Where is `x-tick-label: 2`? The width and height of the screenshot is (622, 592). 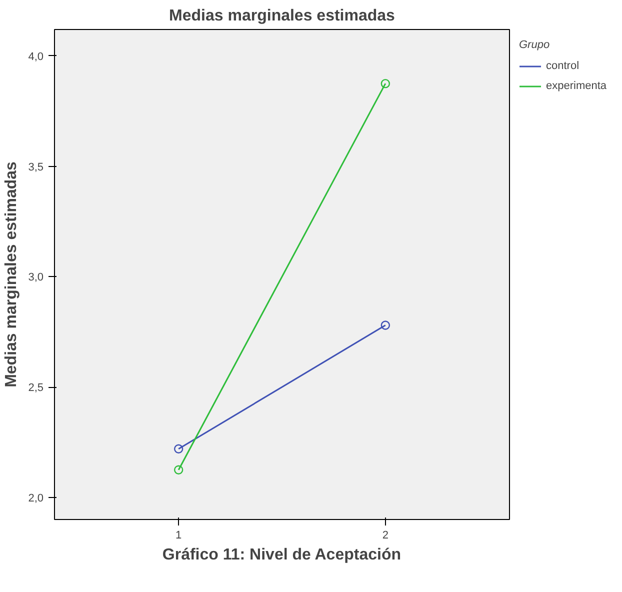
x-tick-label: 2 is located at coordinates (385, 536).